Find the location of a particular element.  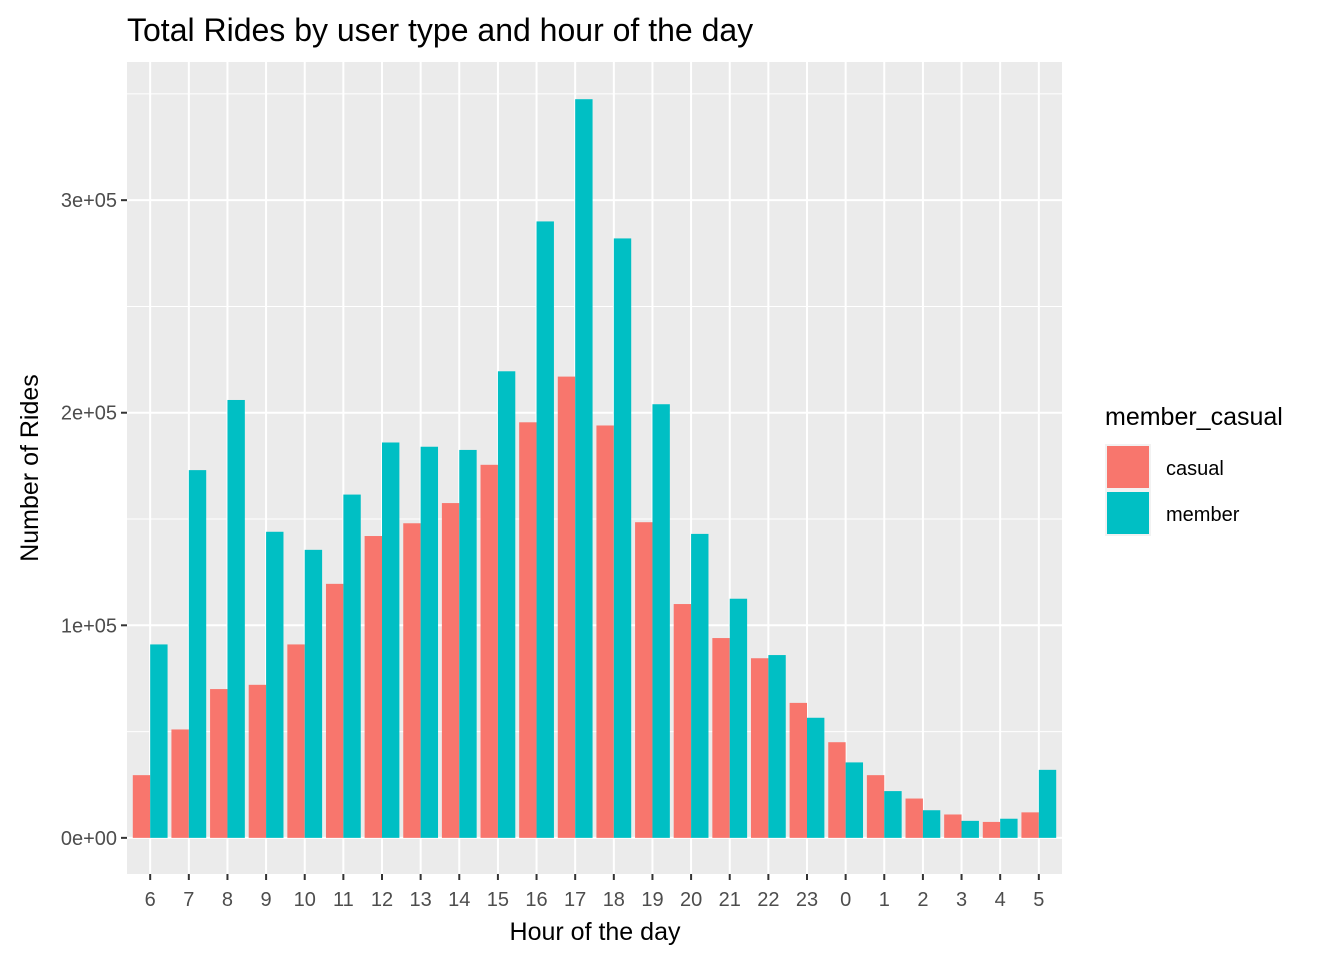

y-tick-label: 3e+05 is located at coordinates (89, 201).